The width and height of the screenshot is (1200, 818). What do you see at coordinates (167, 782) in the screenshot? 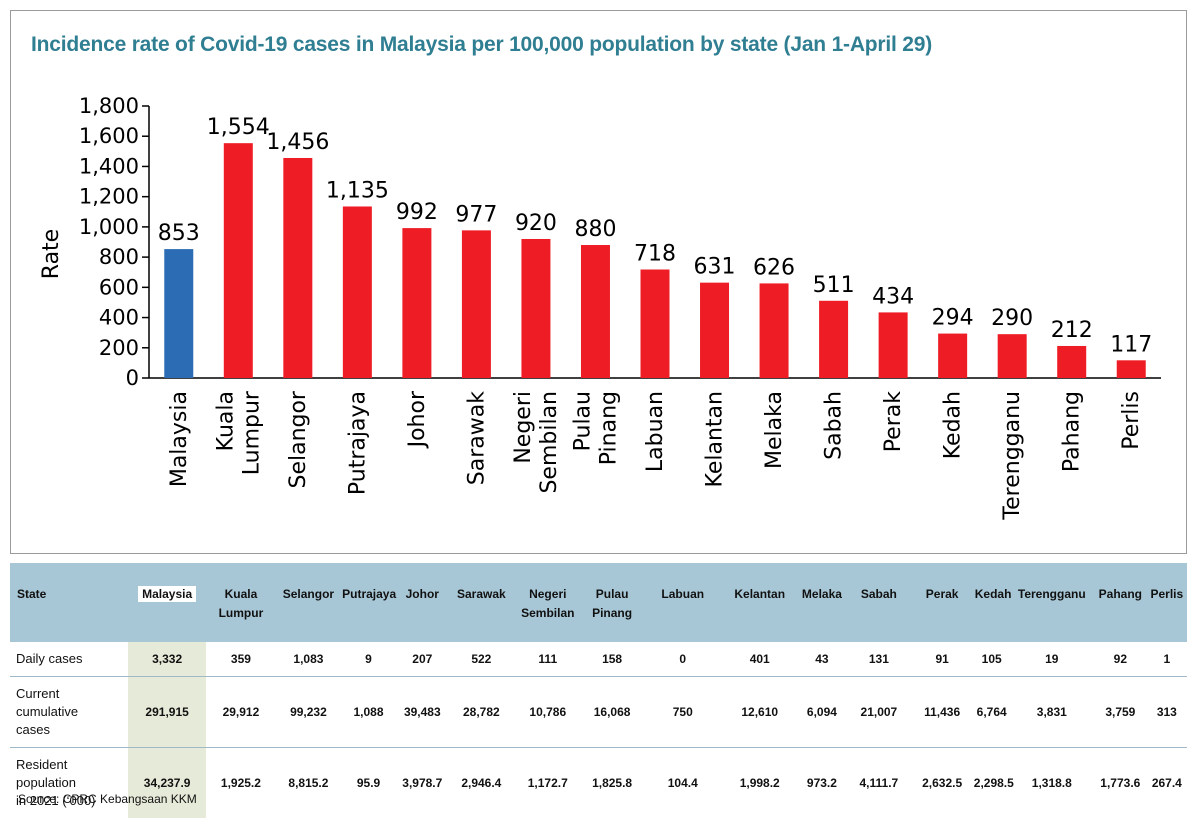
I see `table-cell: 34,237.9` at bounding box center [167, 782].